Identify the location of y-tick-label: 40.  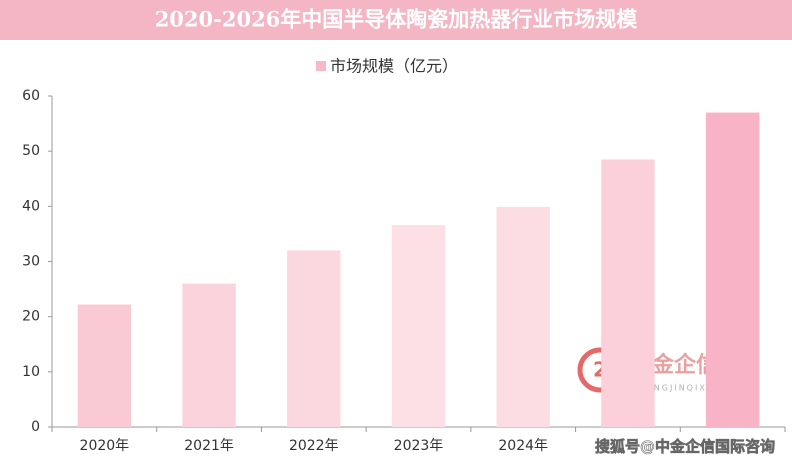
(31, 206).